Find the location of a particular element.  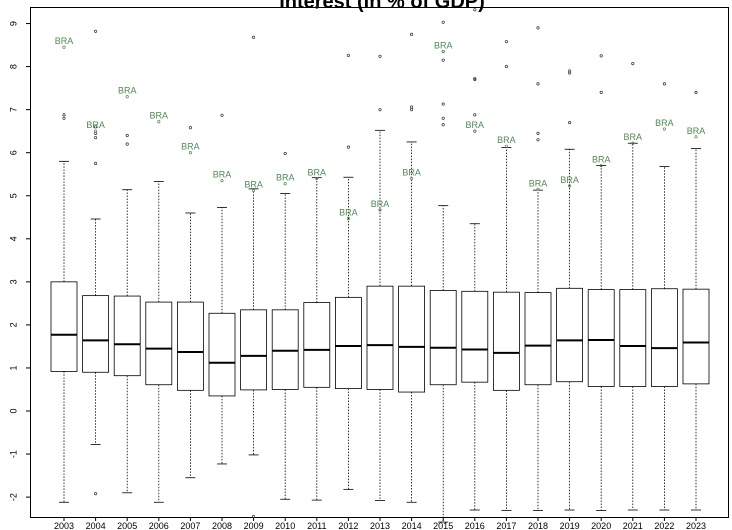

x-tick-label: 2012 is located at coordinates (348, 525).